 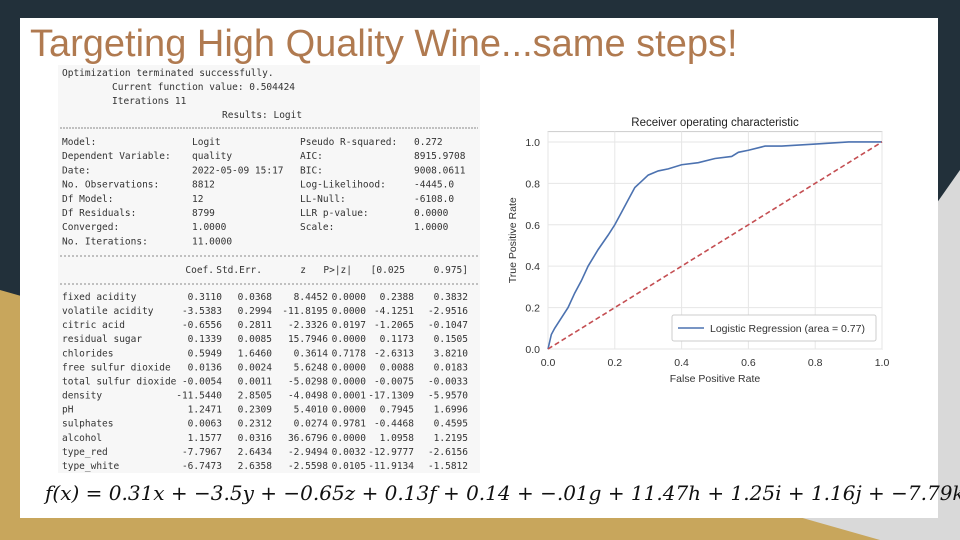 I want to click on legend-box, so click(x=774, y=328).